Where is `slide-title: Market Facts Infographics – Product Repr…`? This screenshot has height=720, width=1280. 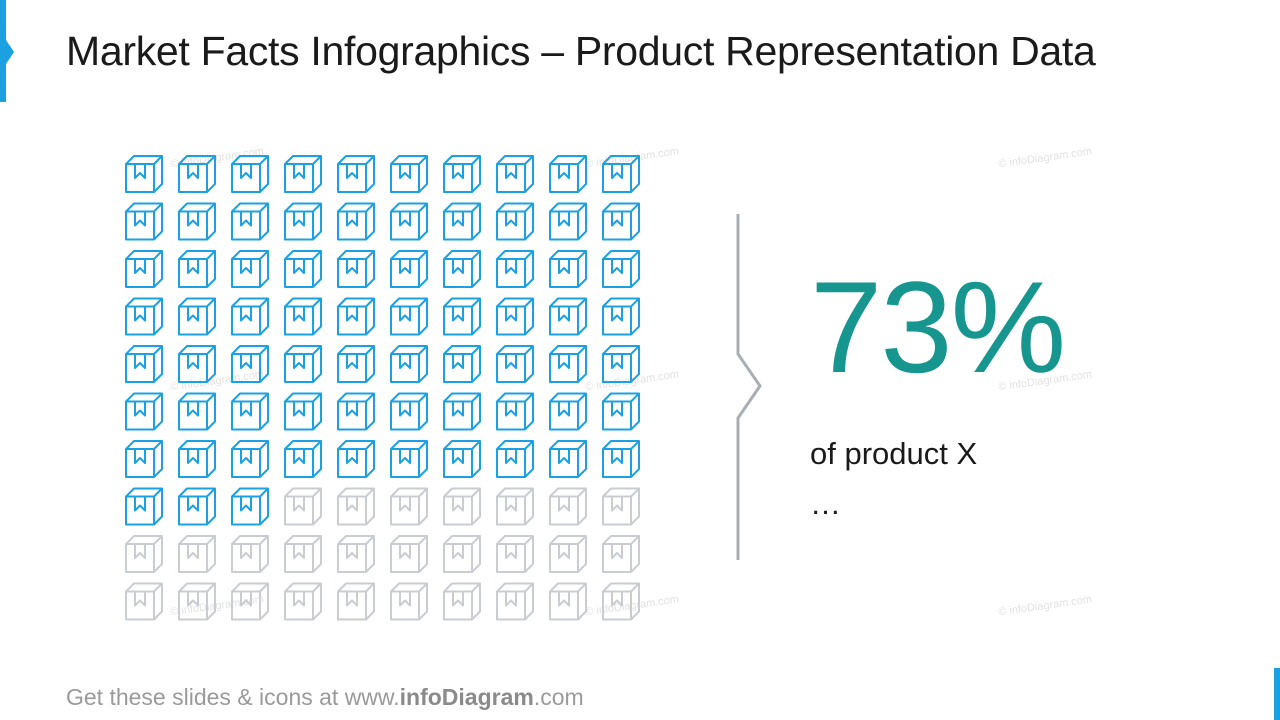
slide-title: Market Facts Infographics – Product Repr… is located at coordinates (581, 51).